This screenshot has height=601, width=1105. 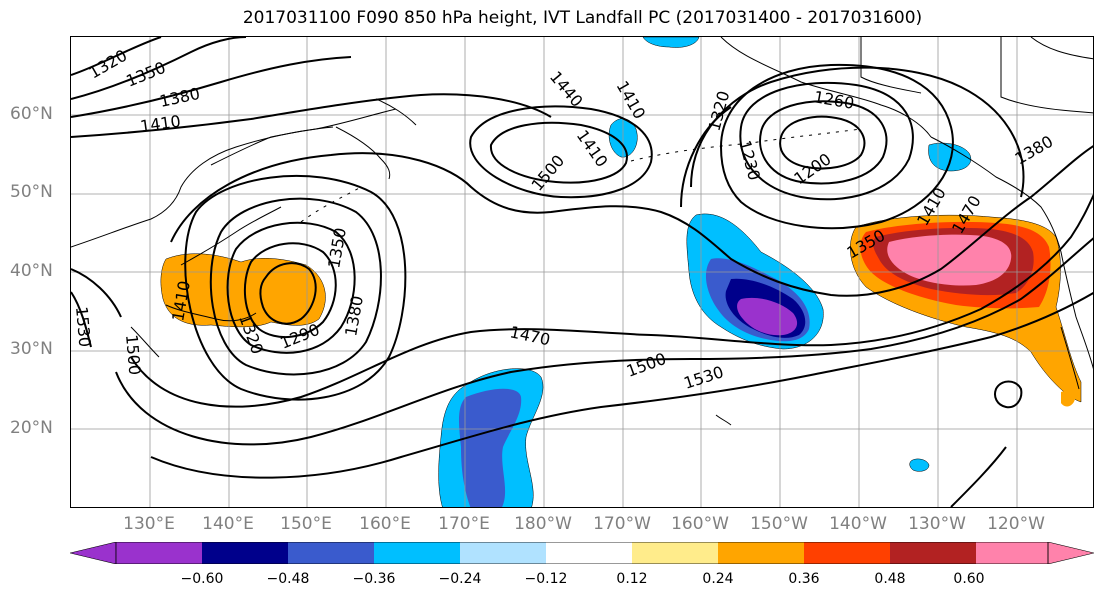 What do you see at coordinates (93, 553) in the screenshot?
I see `colorbar-extend-low` at bounding box center [93, 553].